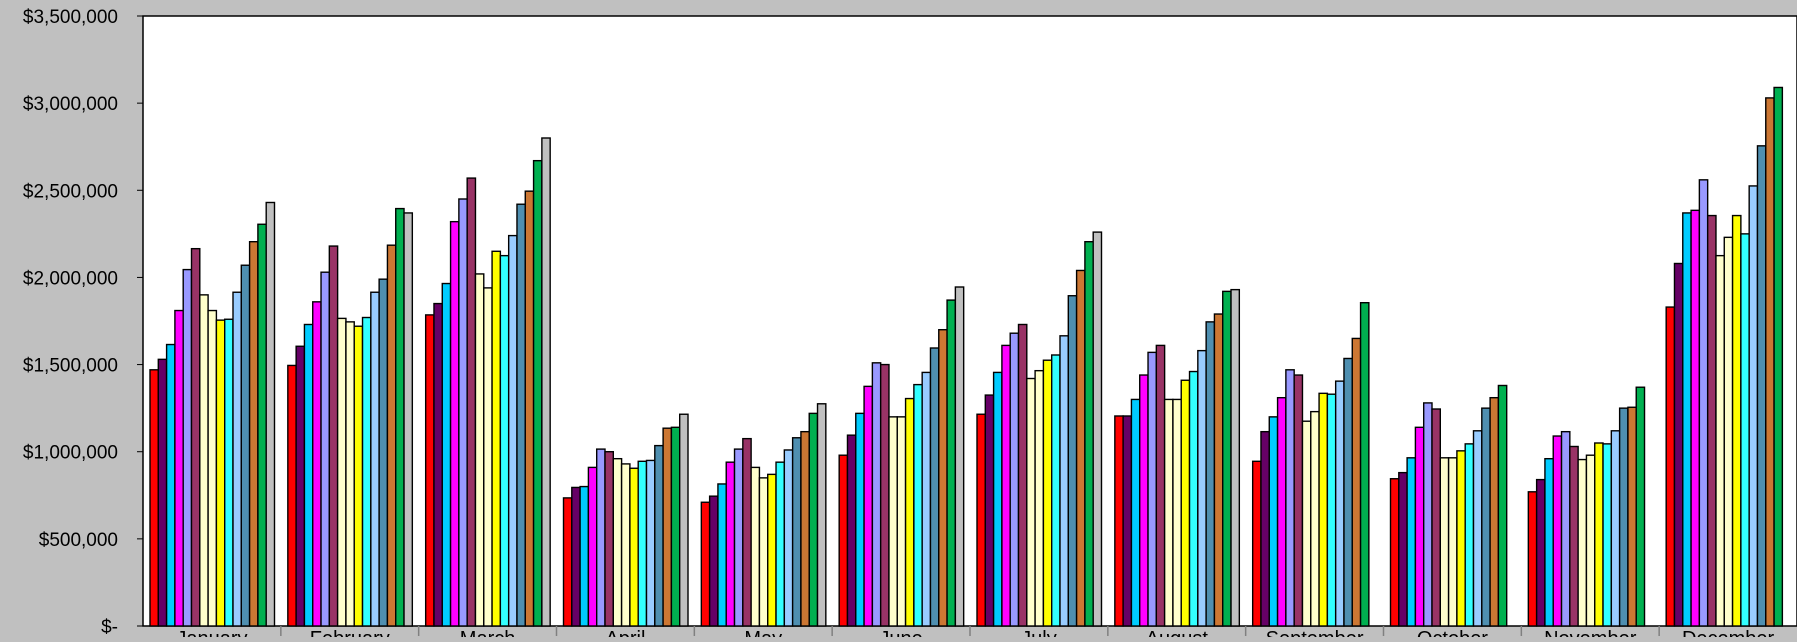 This screenshot has height=642, width=1797. What do you see at coordinates (70, 191) in the screenshot?
I see `y-tick-label: $2,500,000` at bounding box center [70, 191].